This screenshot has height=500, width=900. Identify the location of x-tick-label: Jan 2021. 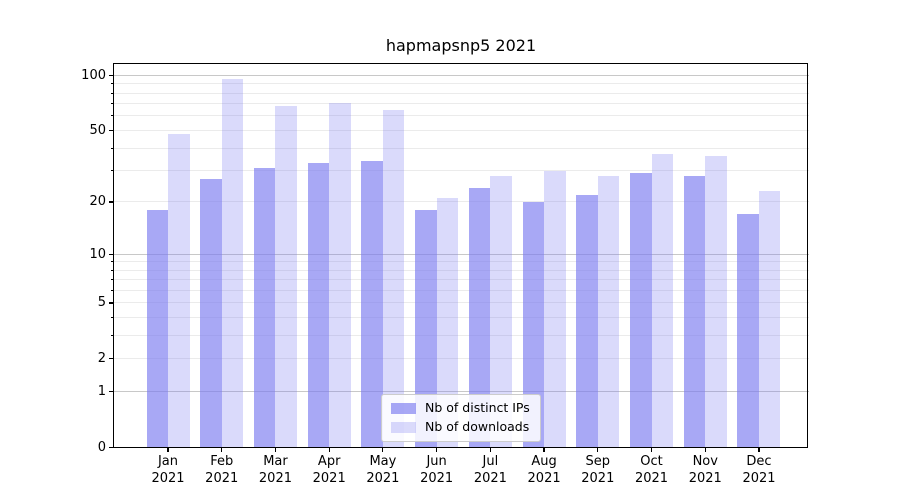
(168, 469).